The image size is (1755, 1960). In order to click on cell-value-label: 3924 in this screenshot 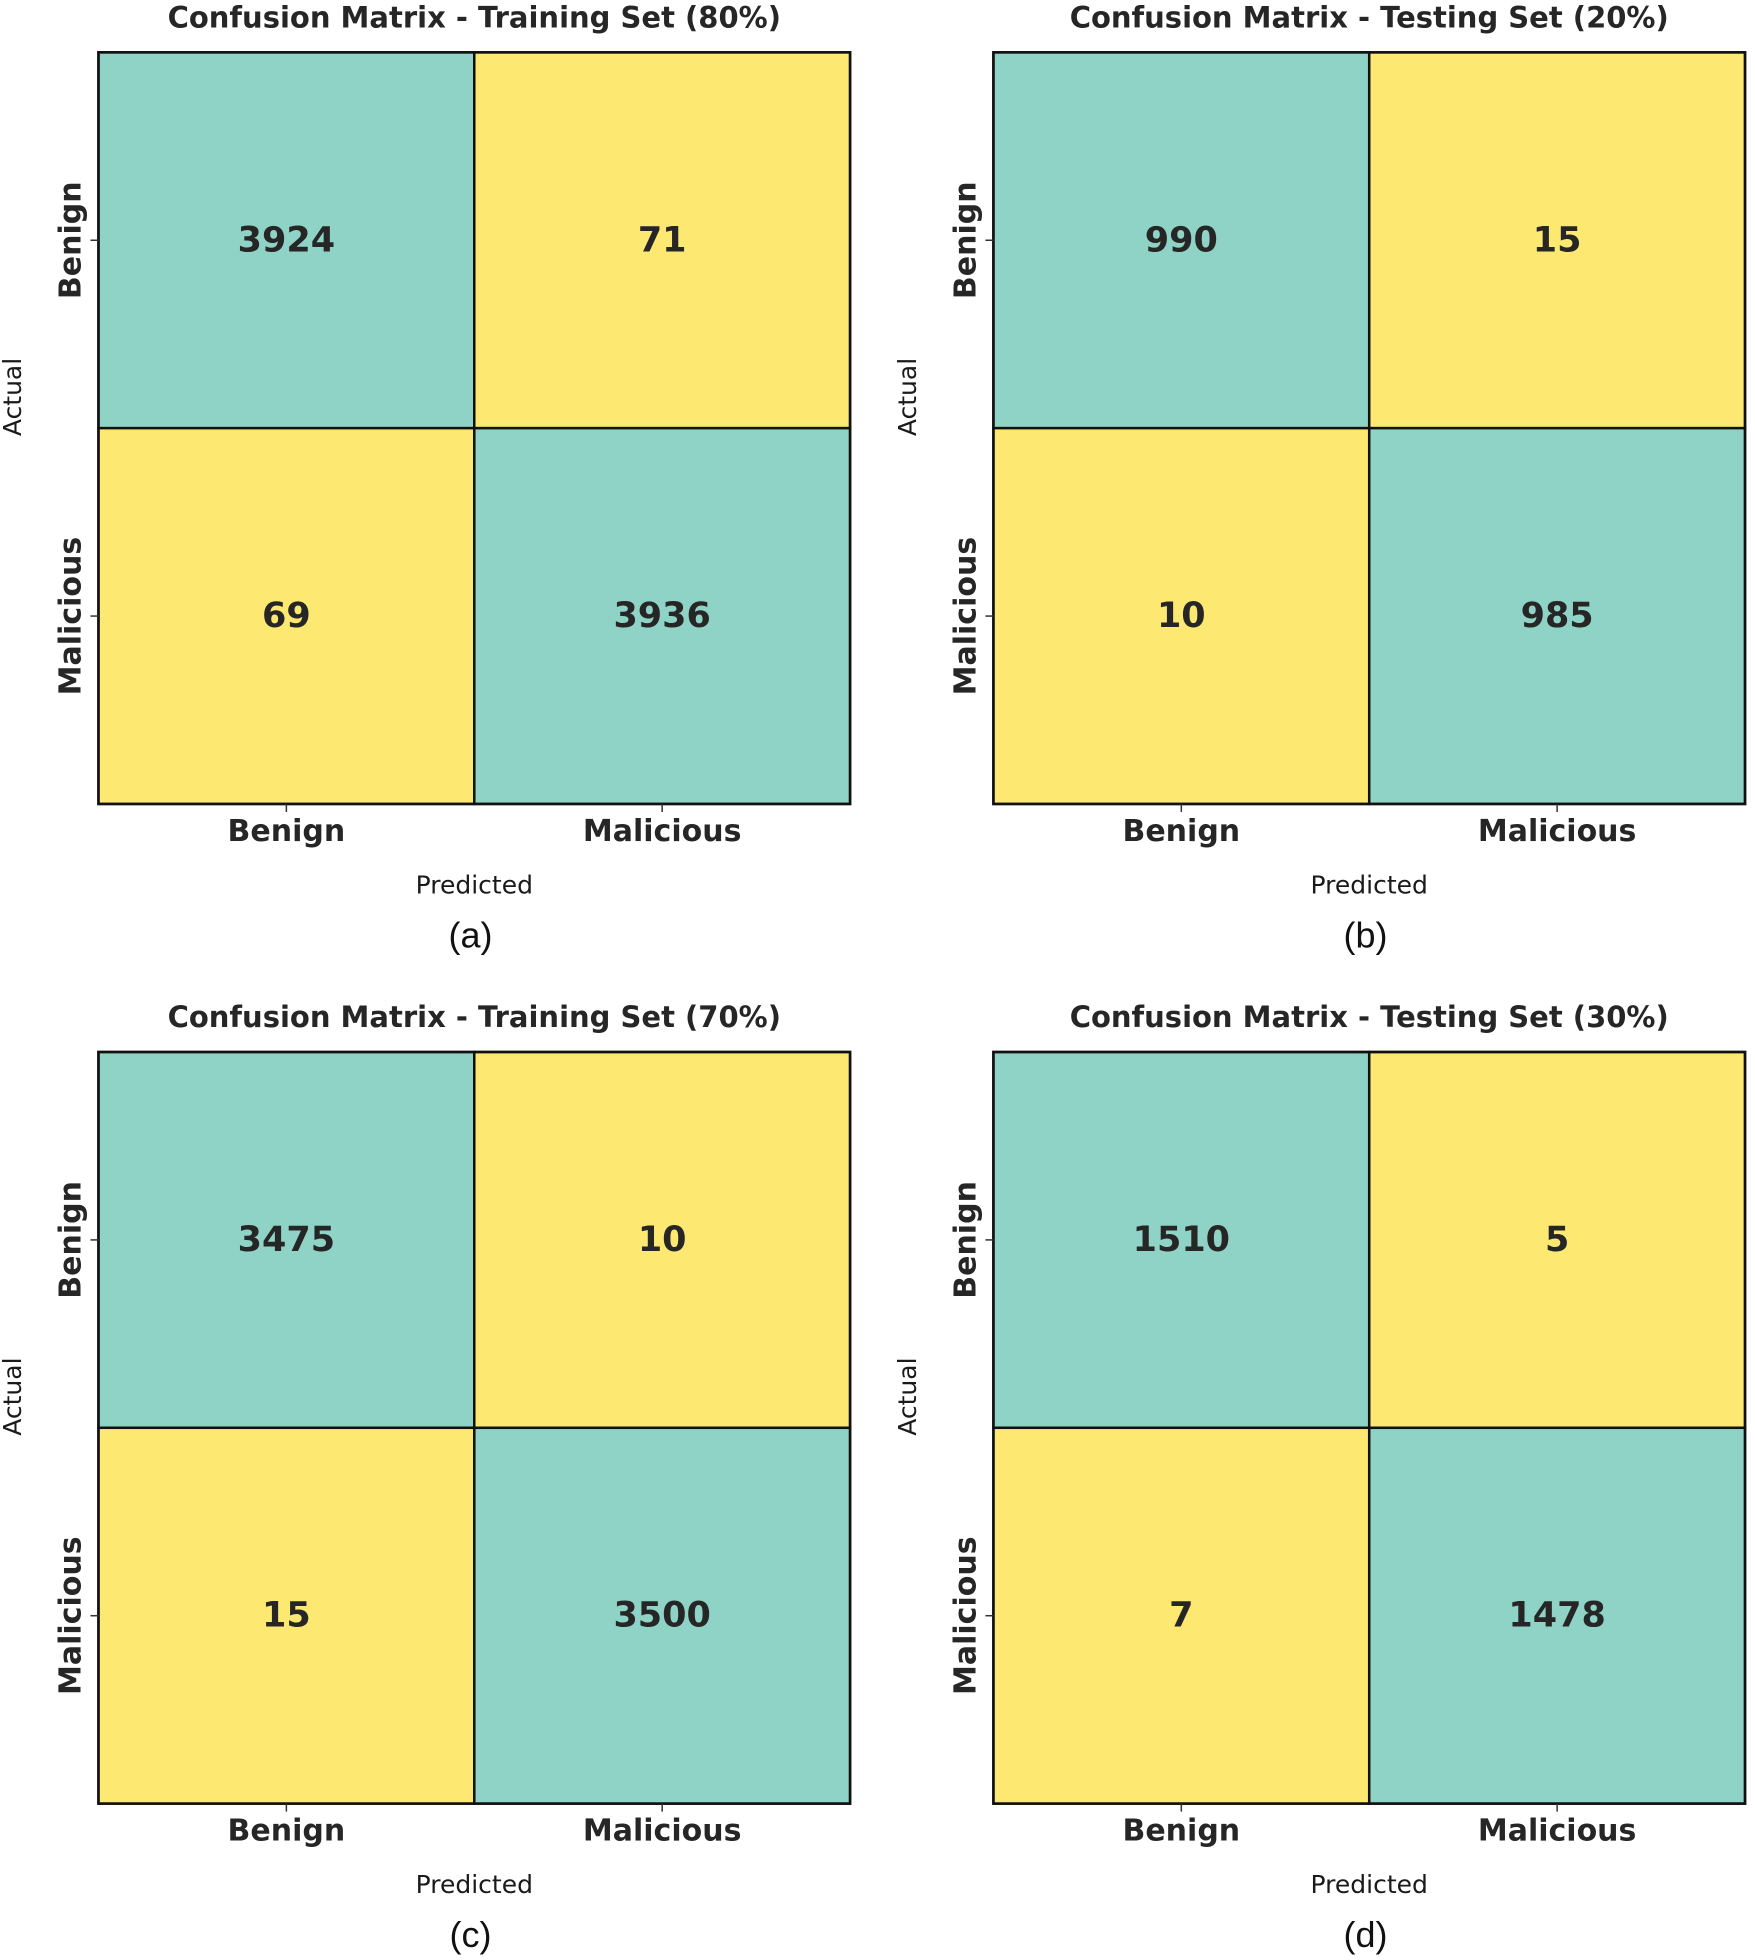, I will do `click(286, 240)`.